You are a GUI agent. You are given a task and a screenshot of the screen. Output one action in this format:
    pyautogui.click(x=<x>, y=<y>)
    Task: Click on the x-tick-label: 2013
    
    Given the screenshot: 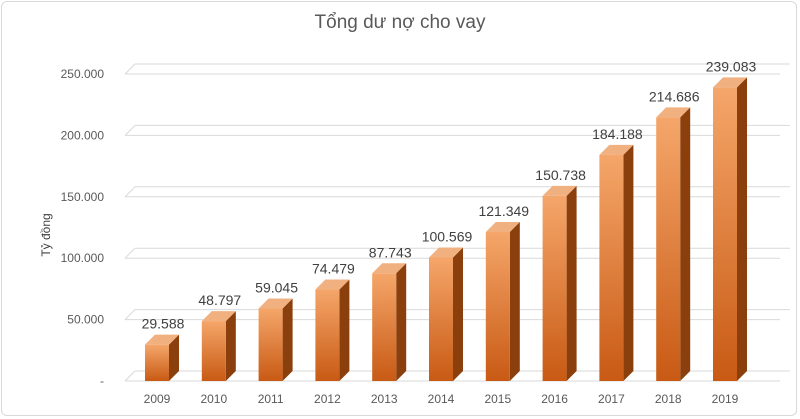 What is the action you would take?
    pyautogui.click(x=384, y=399)
    